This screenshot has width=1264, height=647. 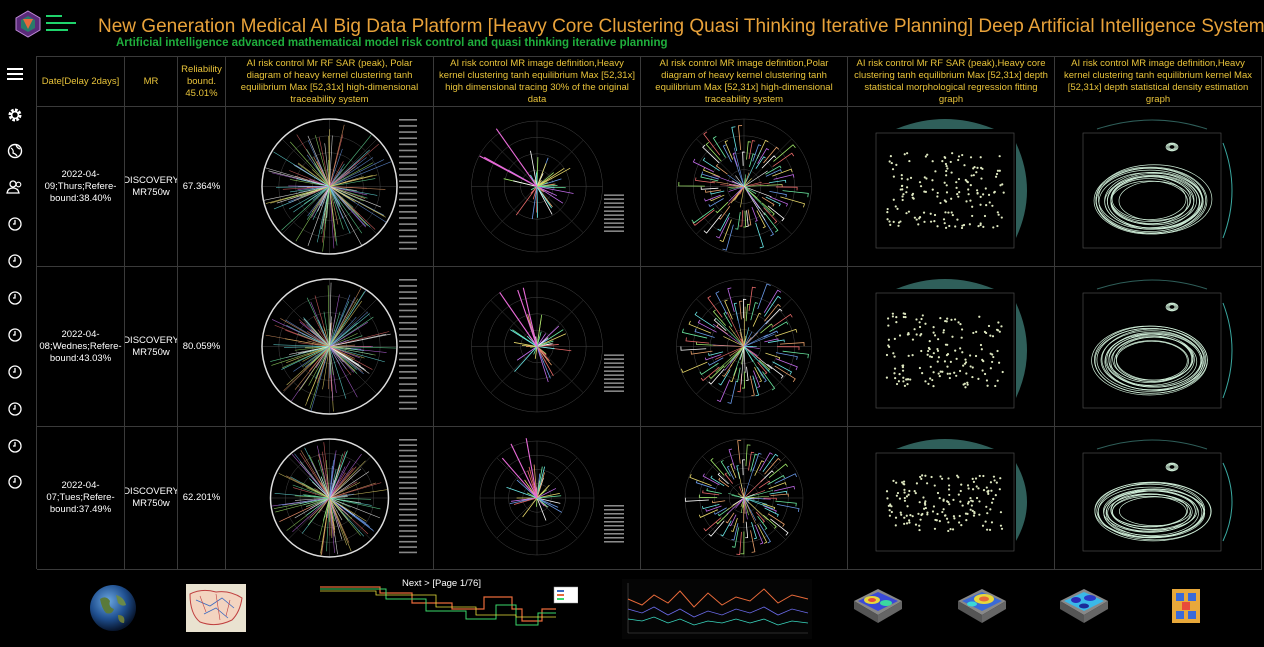 What do you see at coordinates (216, 608) in the screenshot?
I see `map-thumbnail` at bounding box center [216, 608].